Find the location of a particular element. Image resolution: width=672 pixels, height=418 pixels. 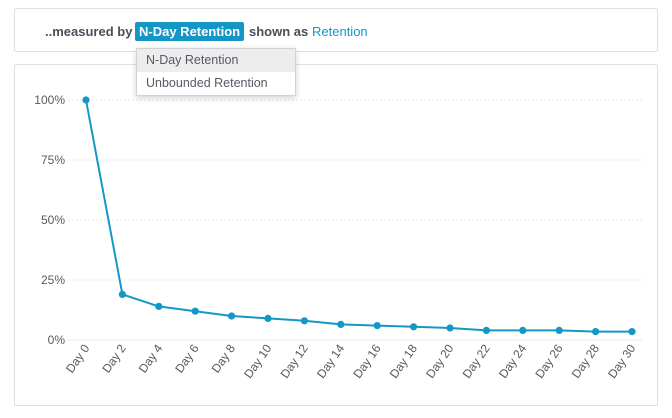

x-tick-label: Day 10 is located at coordinates (257, 360).